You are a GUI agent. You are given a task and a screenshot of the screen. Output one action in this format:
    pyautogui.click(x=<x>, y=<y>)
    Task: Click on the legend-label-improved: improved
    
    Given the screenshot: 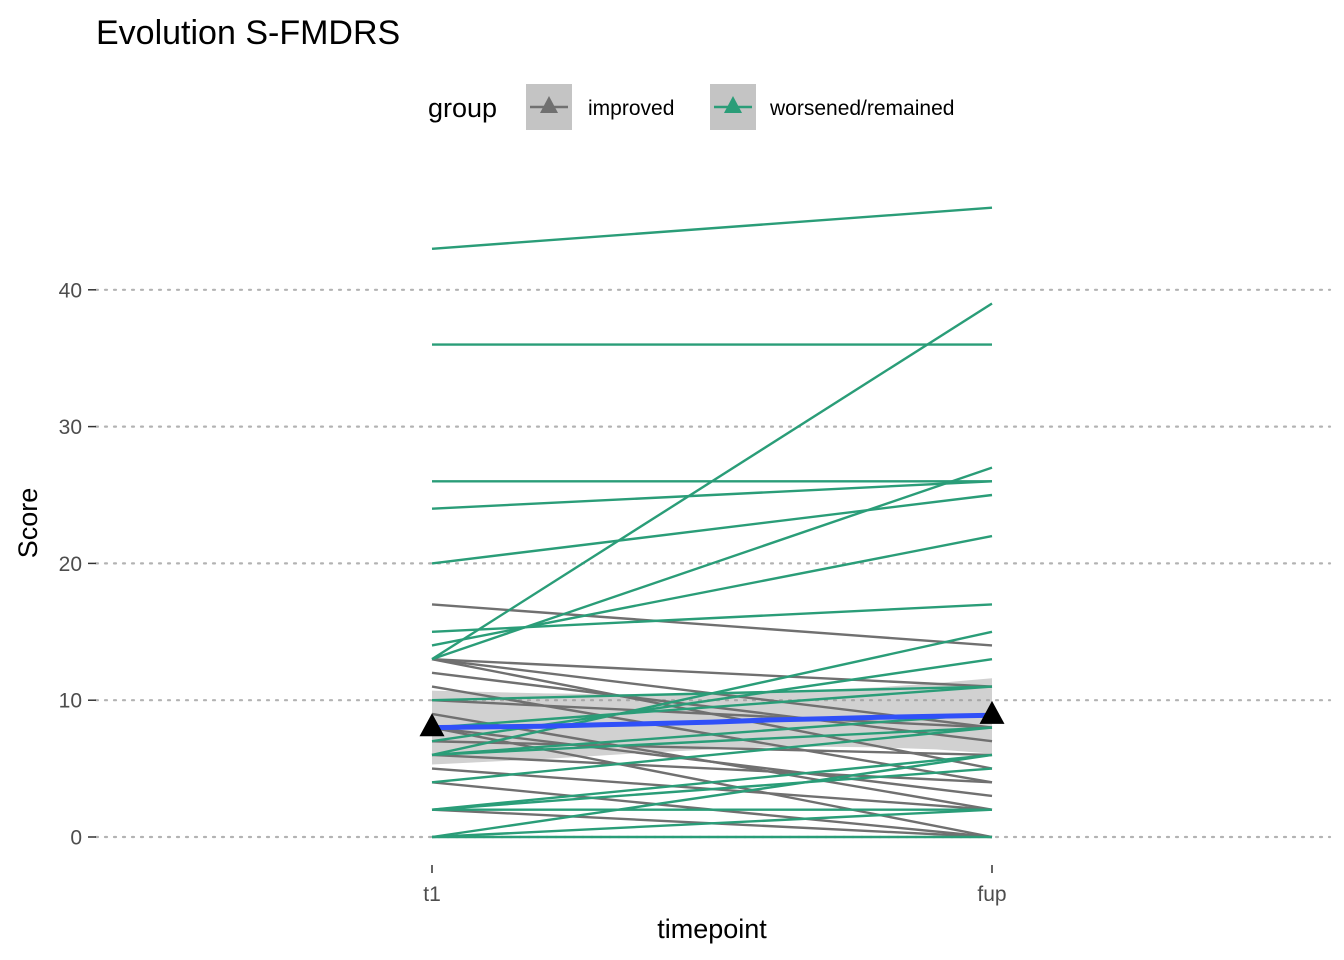 What is the action you would take?
    pyautogui.click(x=631, y=108)
    